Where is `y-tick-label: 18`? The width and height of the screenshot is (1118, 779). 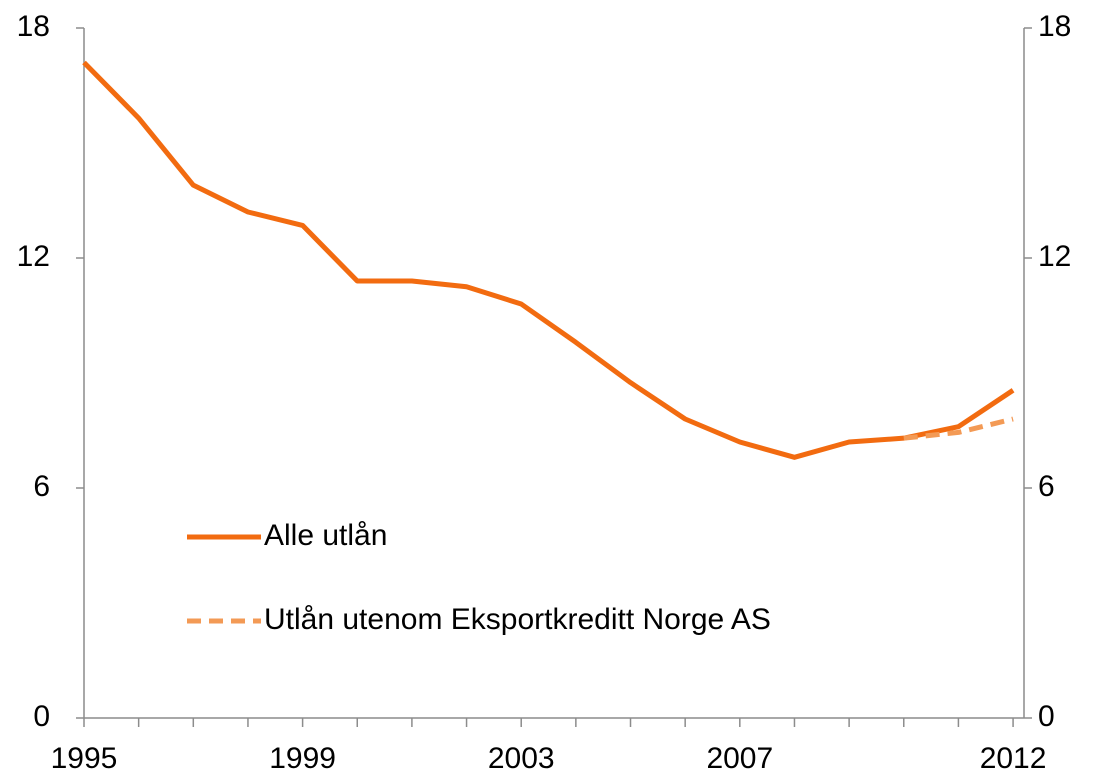
y-tick-label: 18 is located at coordinates (33, 26).